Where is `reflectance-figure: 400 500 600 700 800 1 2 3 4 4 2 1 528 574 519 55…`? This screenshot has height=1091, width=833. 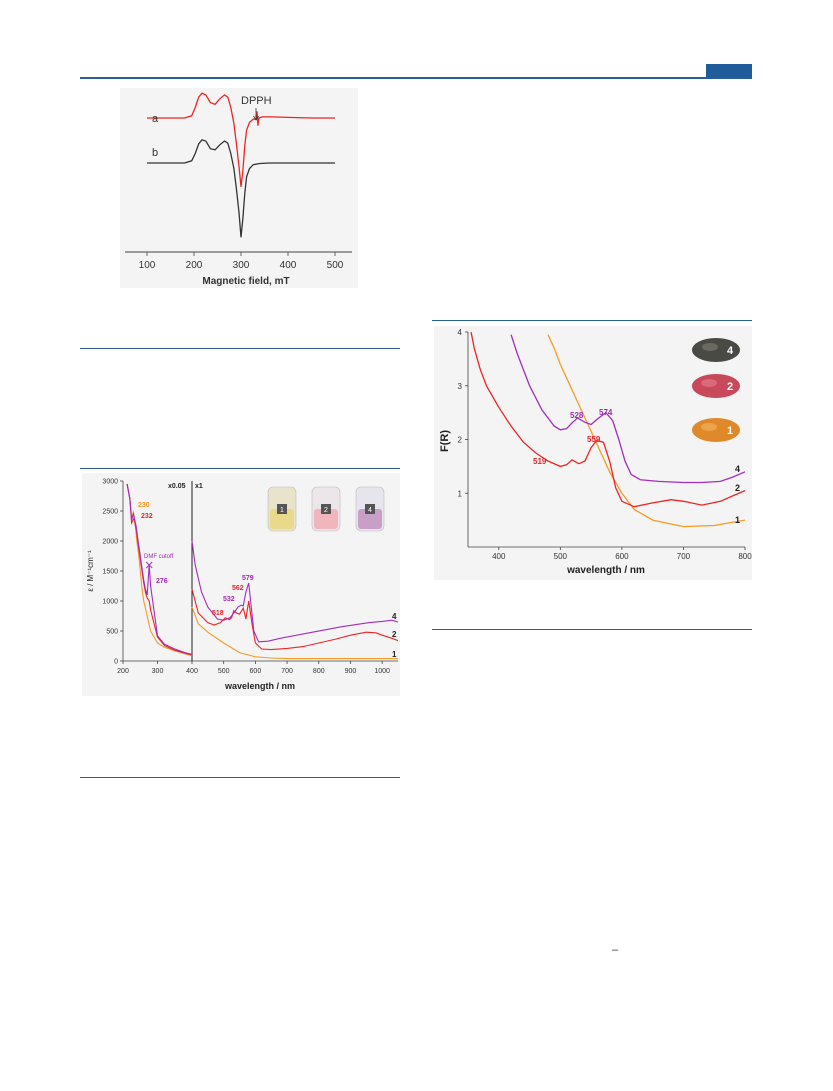
reflectance-figure: 400 500 600 700 800 1 2 3 4 4 2 1 528 574 519 55… is located at coordinates (593, 453).